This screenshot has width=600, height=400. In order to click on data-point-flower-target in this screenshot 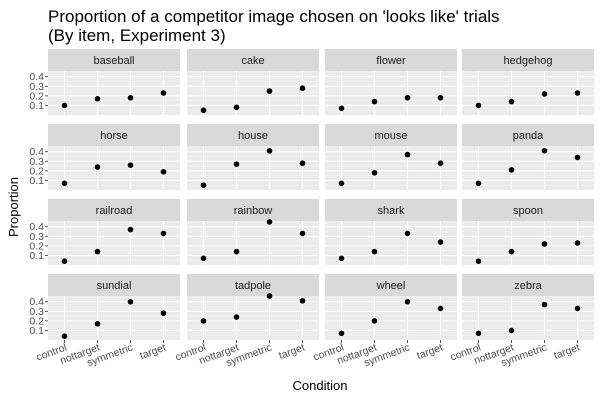, I will do `click(440, 97)`.